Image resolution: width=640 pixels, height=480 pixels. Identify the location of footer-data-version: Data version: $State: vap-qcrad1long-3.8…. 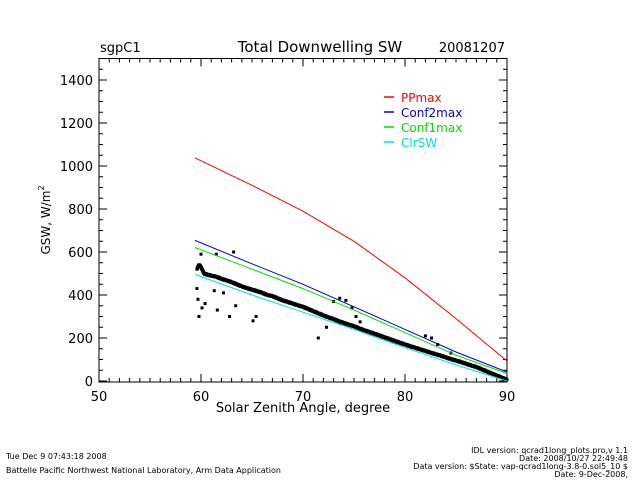
(520, 466).